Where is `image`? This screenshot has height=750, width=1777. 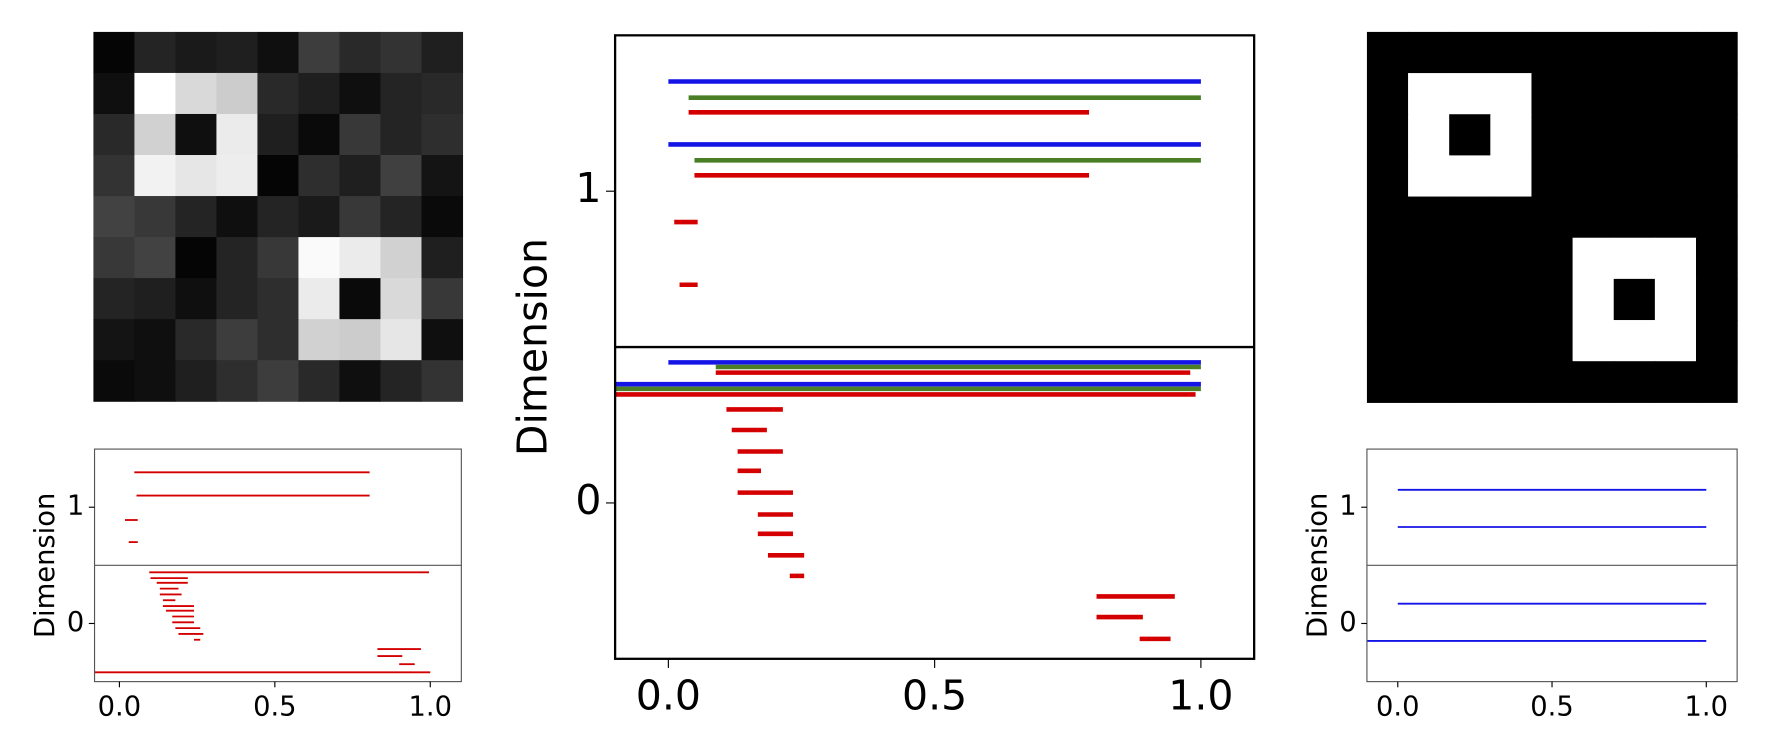
image is located at coordinates (1552, 217).